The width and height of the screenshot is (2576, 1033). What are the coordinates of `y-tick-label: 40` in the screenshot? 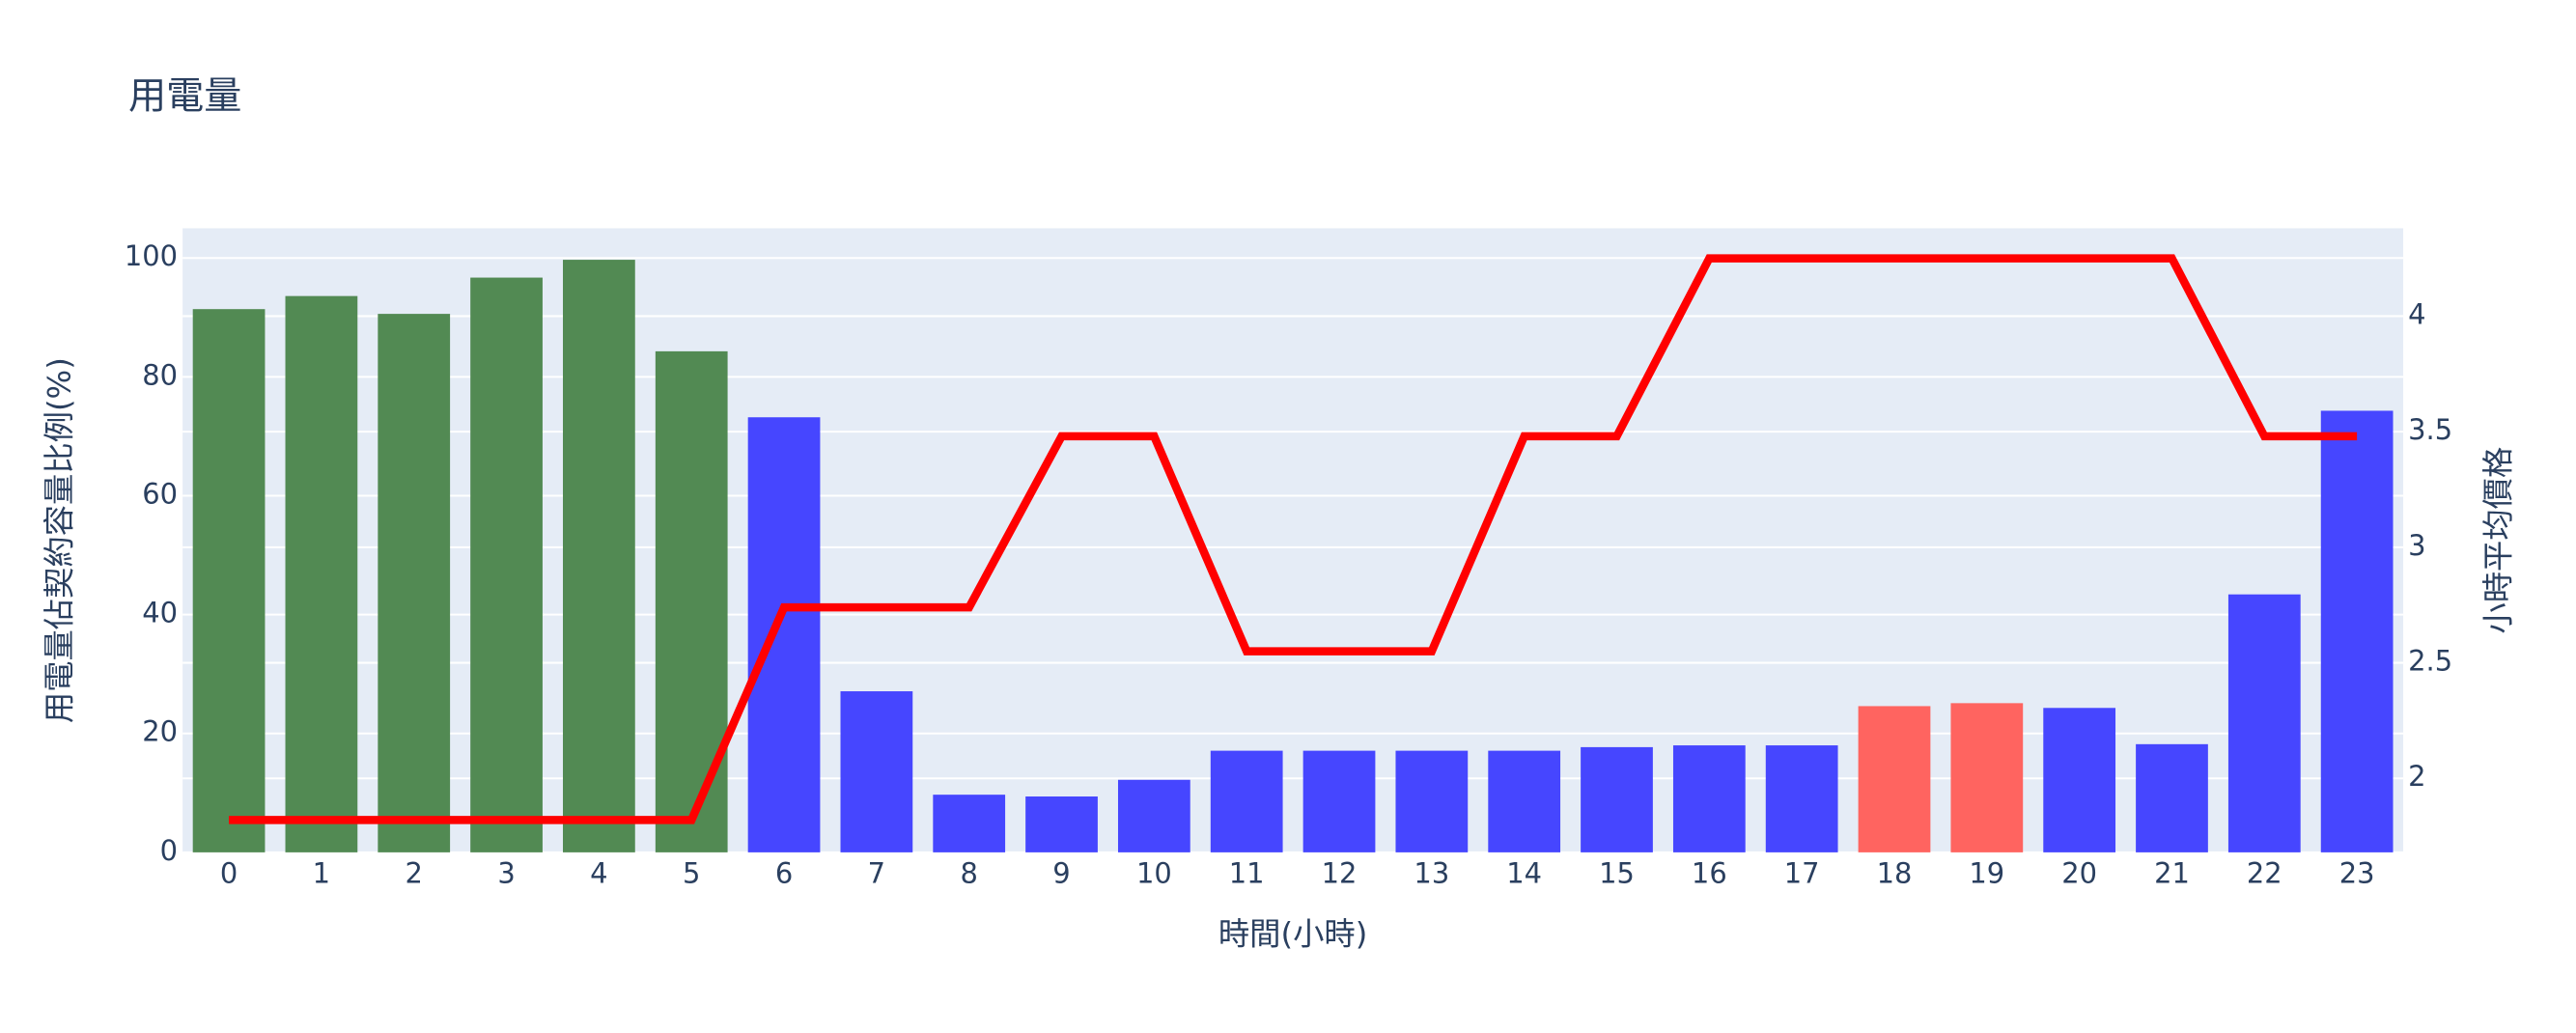 It's located at (160, 613).